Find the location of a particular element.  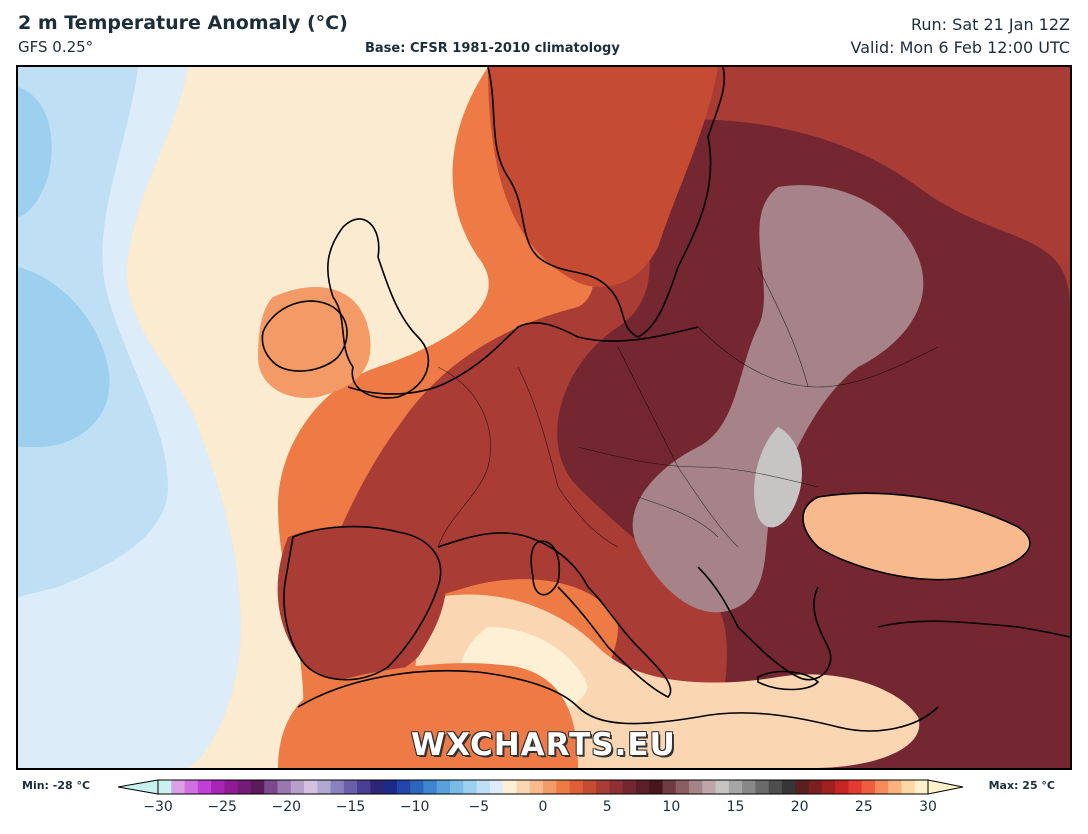

colorbar-tick-label: −20 is located at coordinates (286, 807).